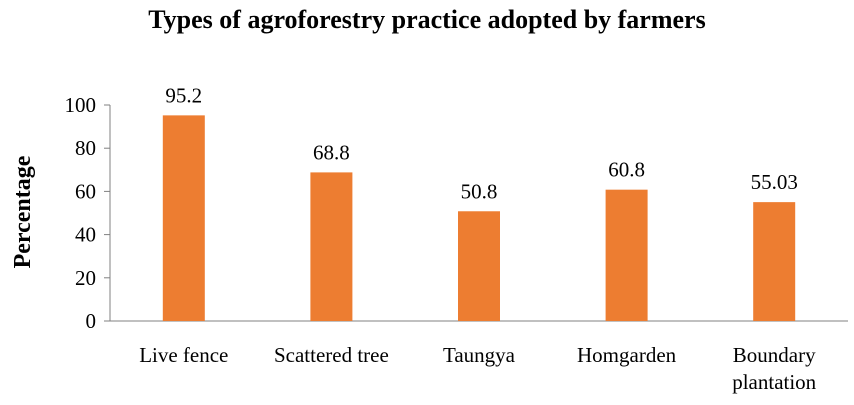 Image resolution: width=854 pixels, height=405 pixels. What do you see at coordinates (479, 191) in the screenshot?
I see `data-label: 50.8` at bounding box center [479, 191].